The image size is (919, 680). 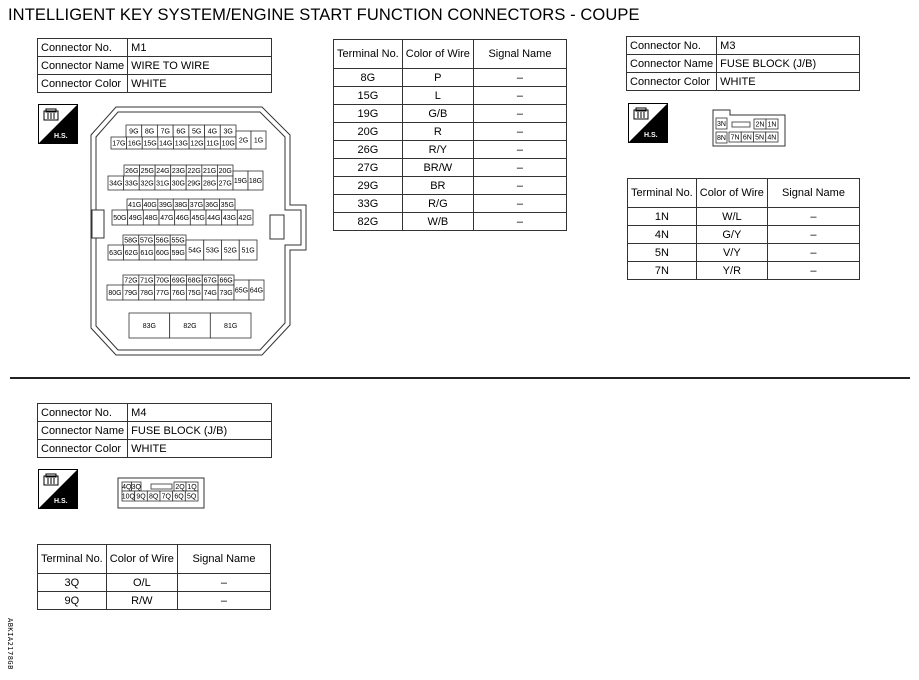 What do you see at coordinates (437, 131) in the screenshot?
I see `wire-color-cell: R` at bounding box center [437, 131].